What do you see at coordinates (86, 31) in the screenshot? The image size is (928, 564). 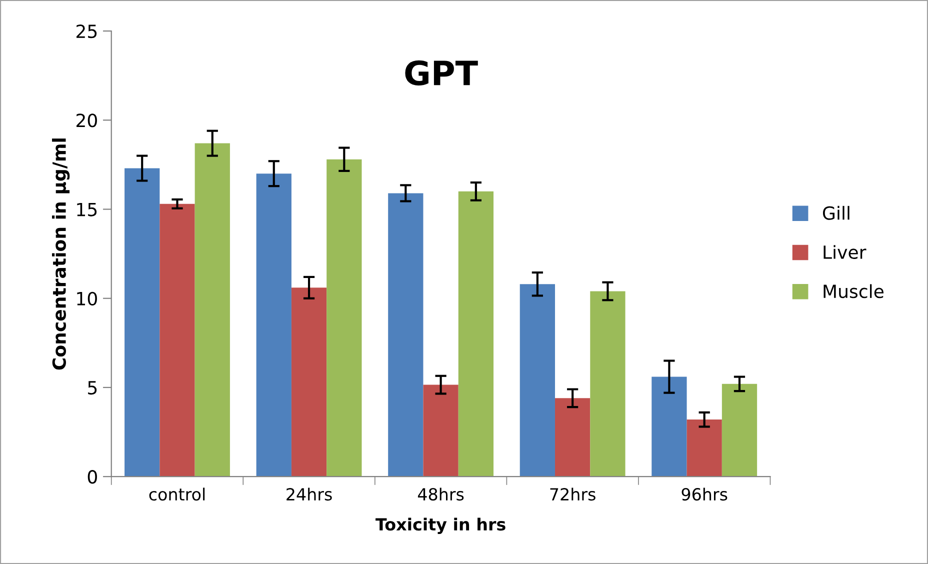 I see `y-tick-label: 25` at bounding box center [86, 31].